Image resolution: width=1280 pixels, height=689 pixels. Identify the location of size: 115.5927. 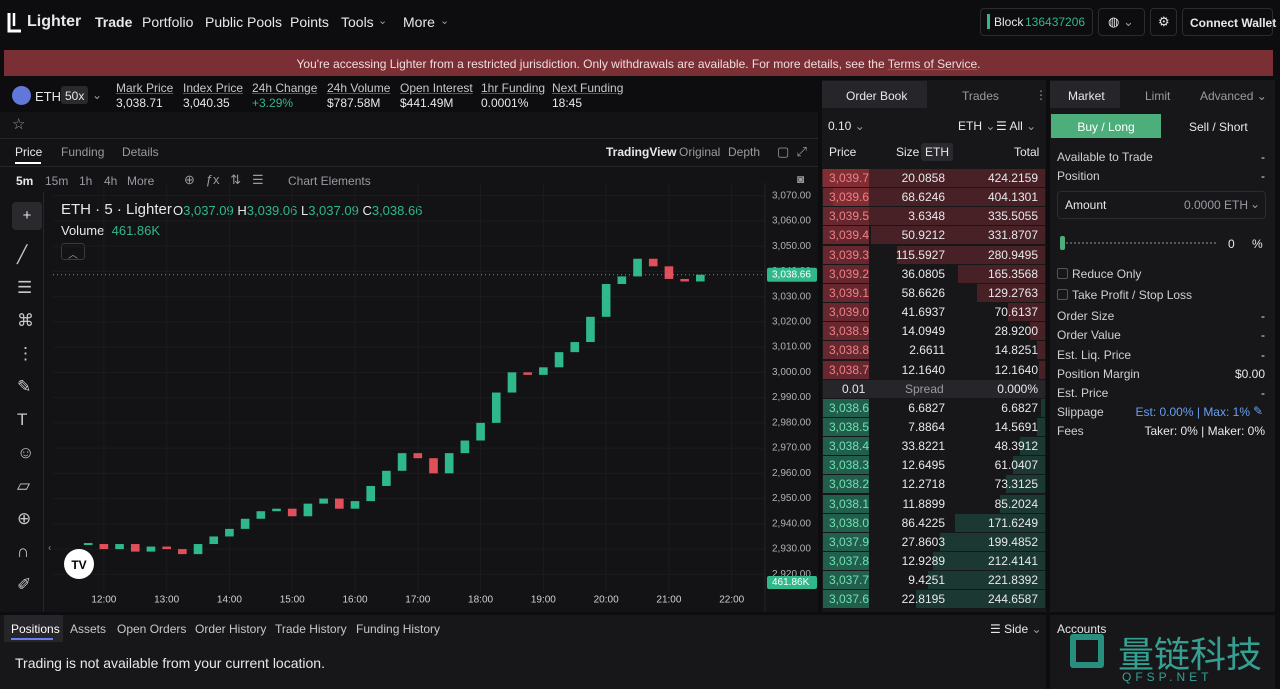
(920, 254).